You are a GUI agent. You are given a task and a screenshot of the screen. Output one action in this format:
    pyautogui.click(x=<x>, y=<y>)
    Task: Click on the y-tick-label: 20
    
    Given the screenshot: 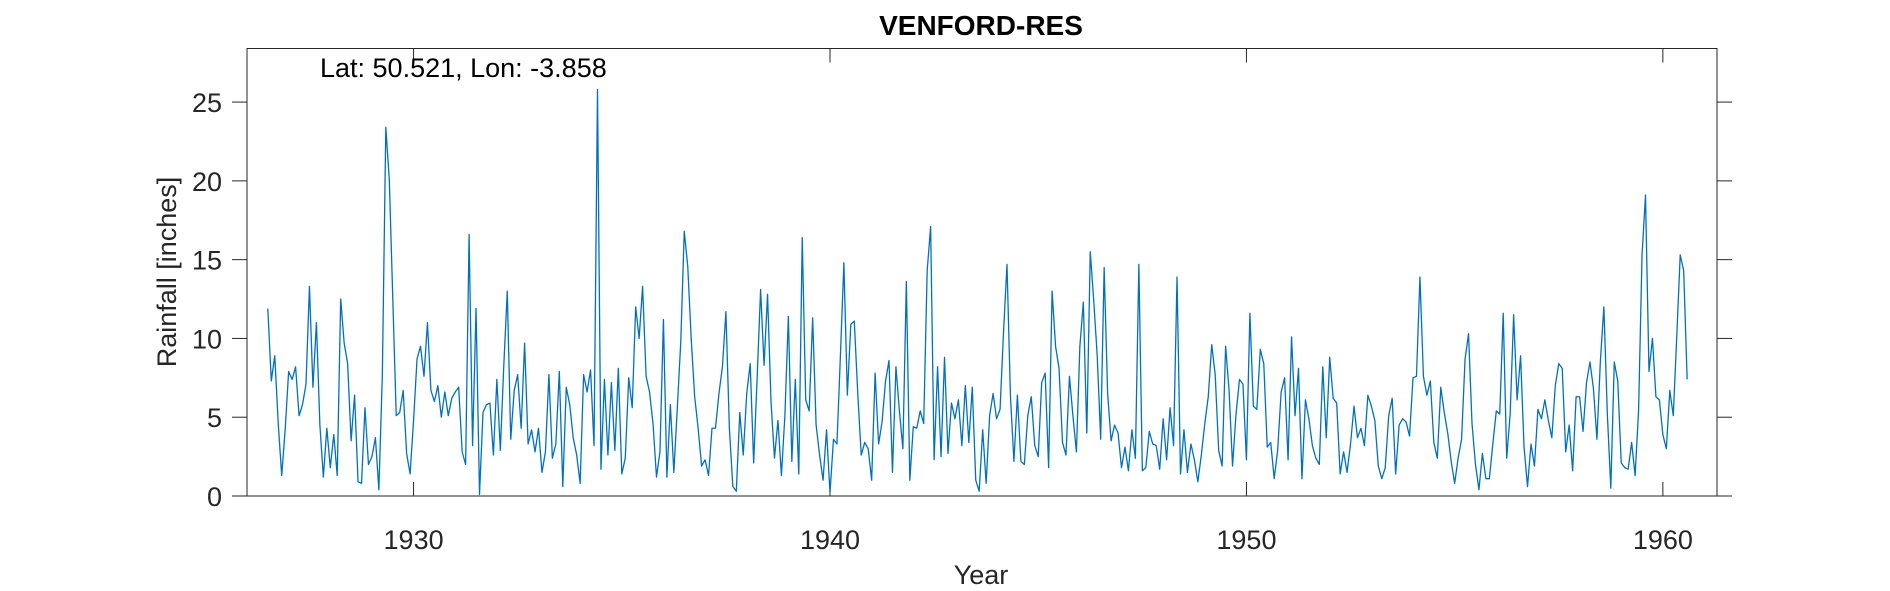 What is the action you would take?
    pyautogui.click(x=207, y=182)
    